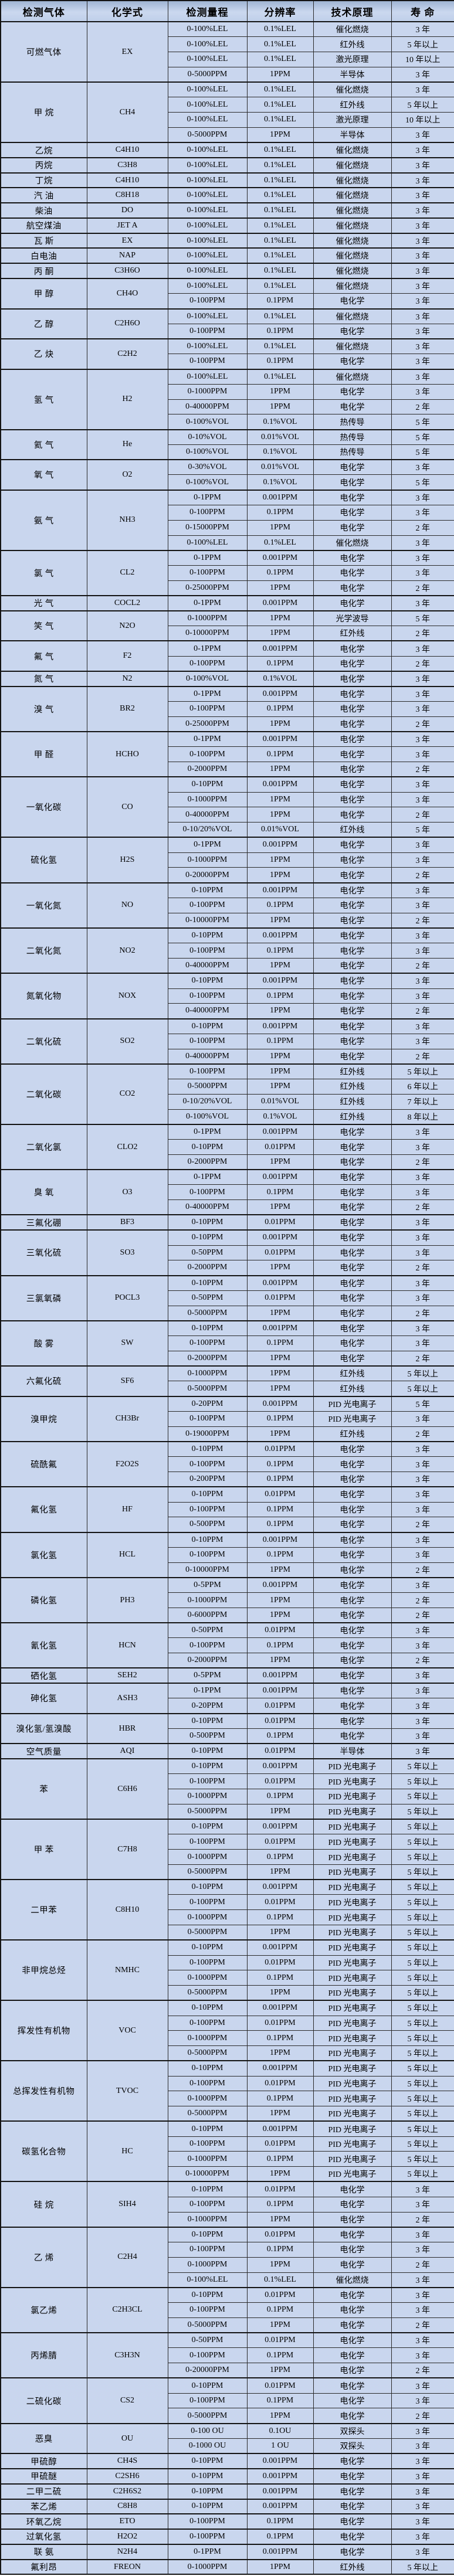 The image size is (454, 2576). I want to click on formula-cell: EX, so click(127, 52).